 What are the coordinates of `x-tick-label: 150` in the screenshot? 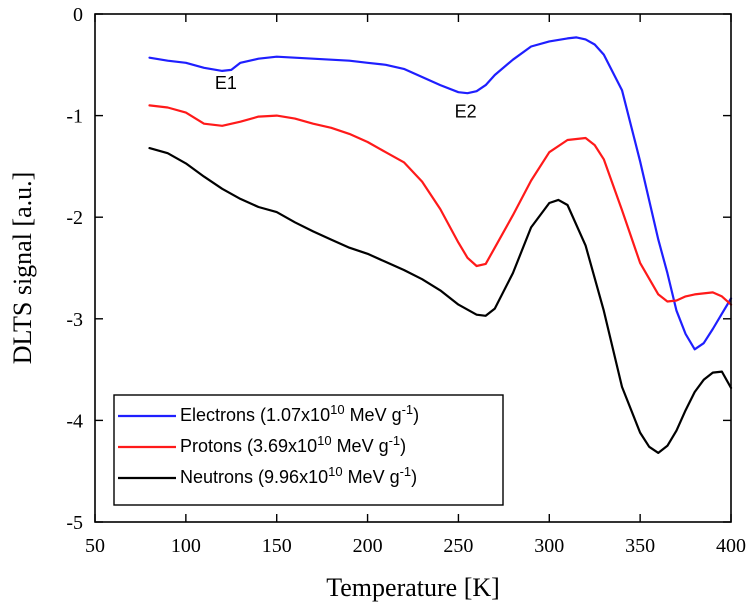 It's located at (277, 546).